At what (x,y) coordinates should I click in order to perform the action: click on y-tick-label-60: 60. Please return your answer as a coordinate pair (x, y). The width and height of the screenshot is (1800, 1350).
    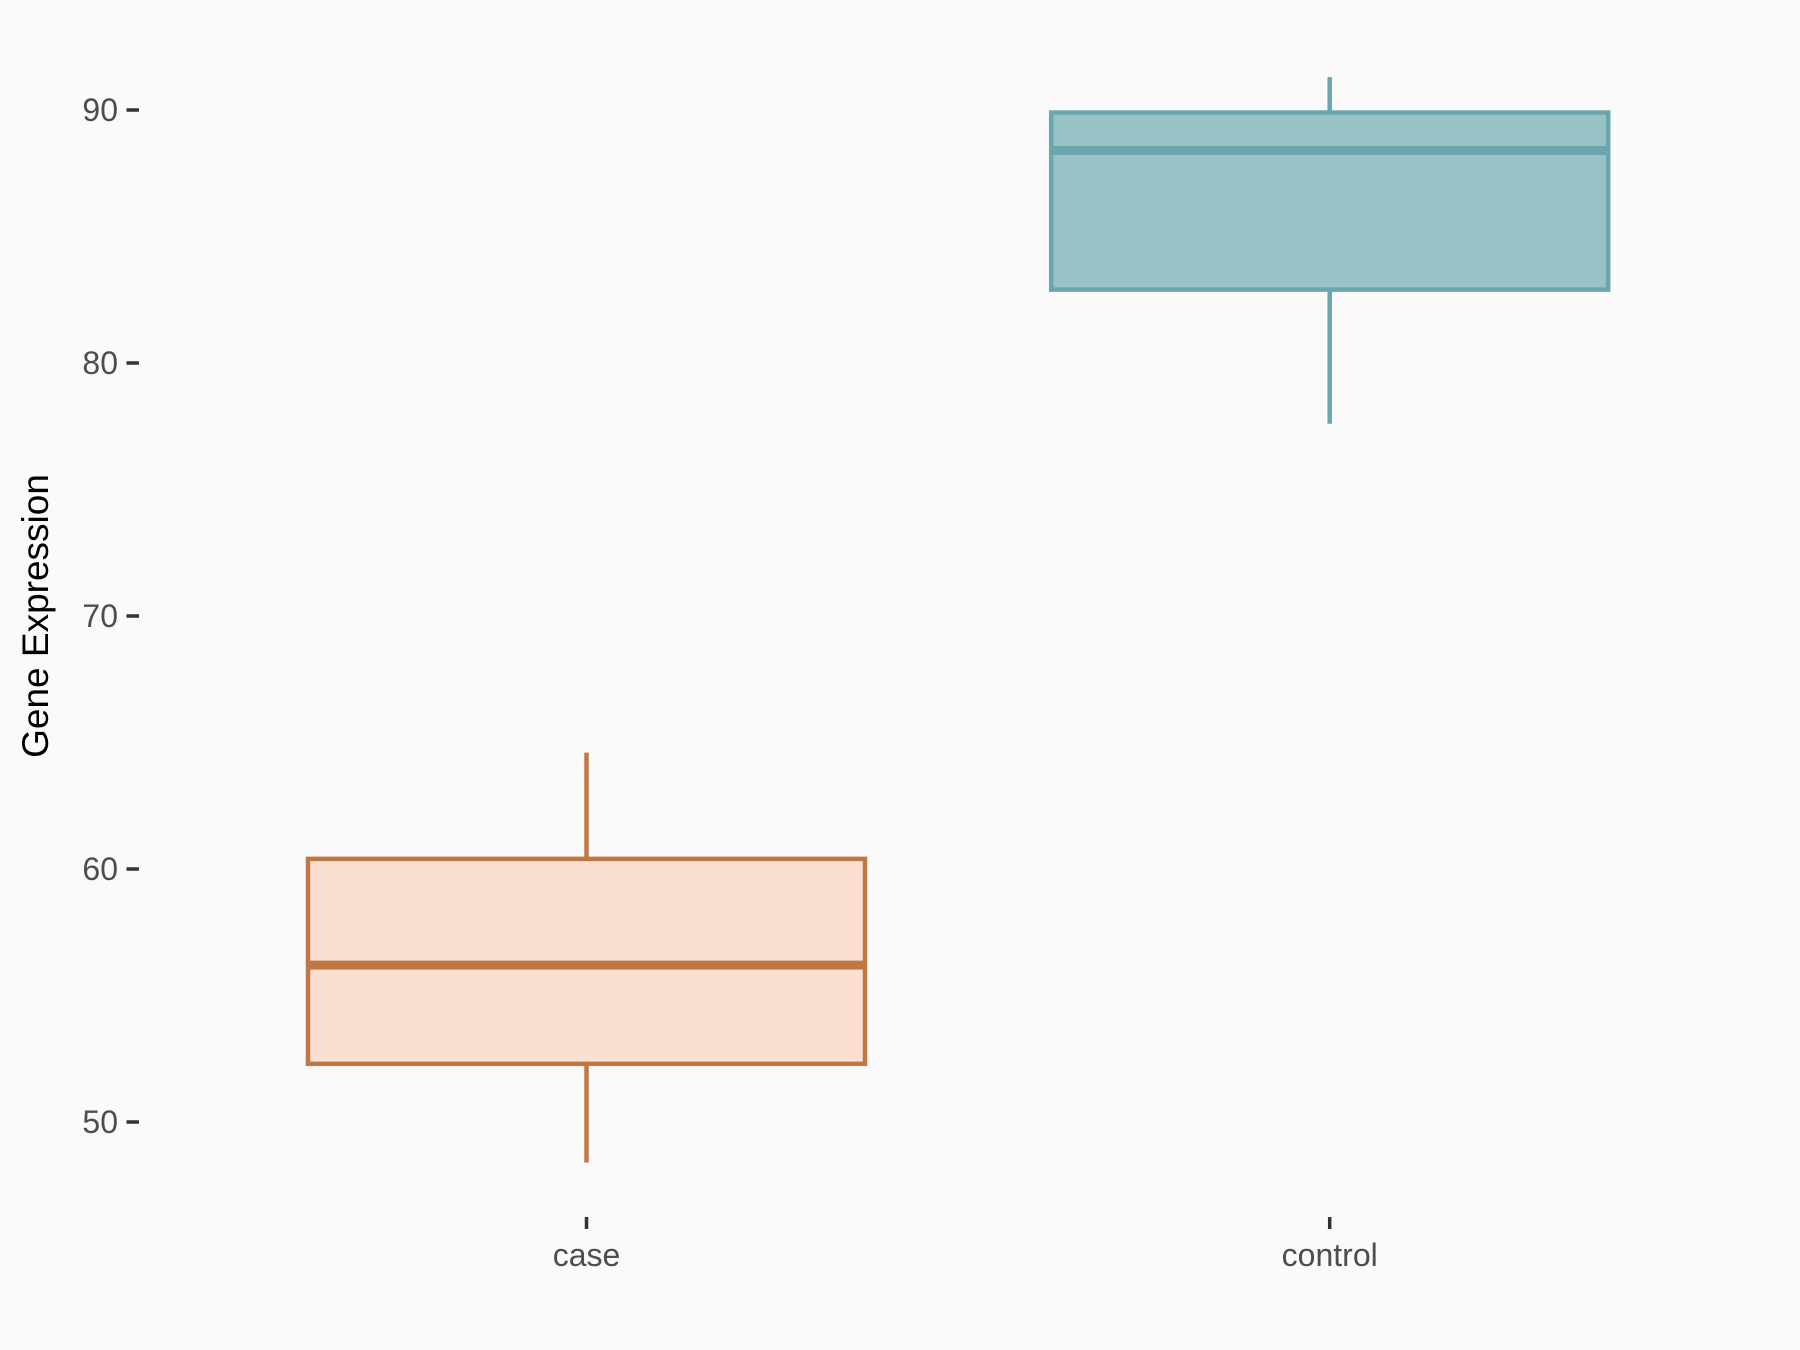
    Looking at the image, I should click on (100, 869).